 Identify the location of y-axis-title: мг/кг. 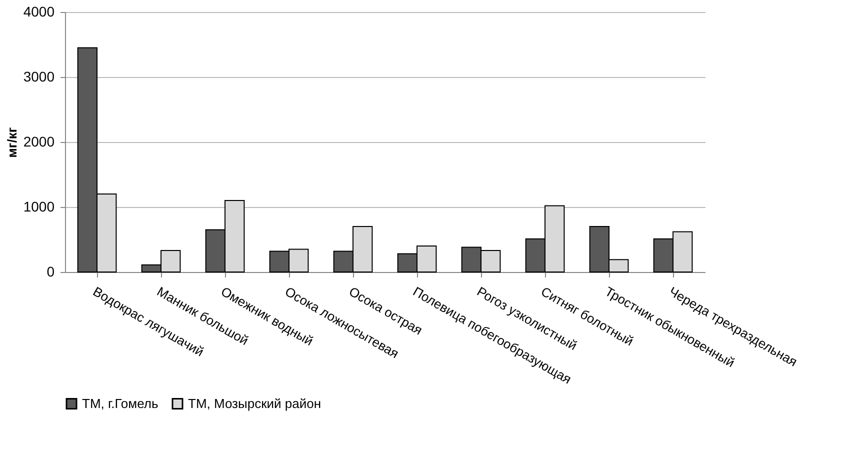
(12, 142).